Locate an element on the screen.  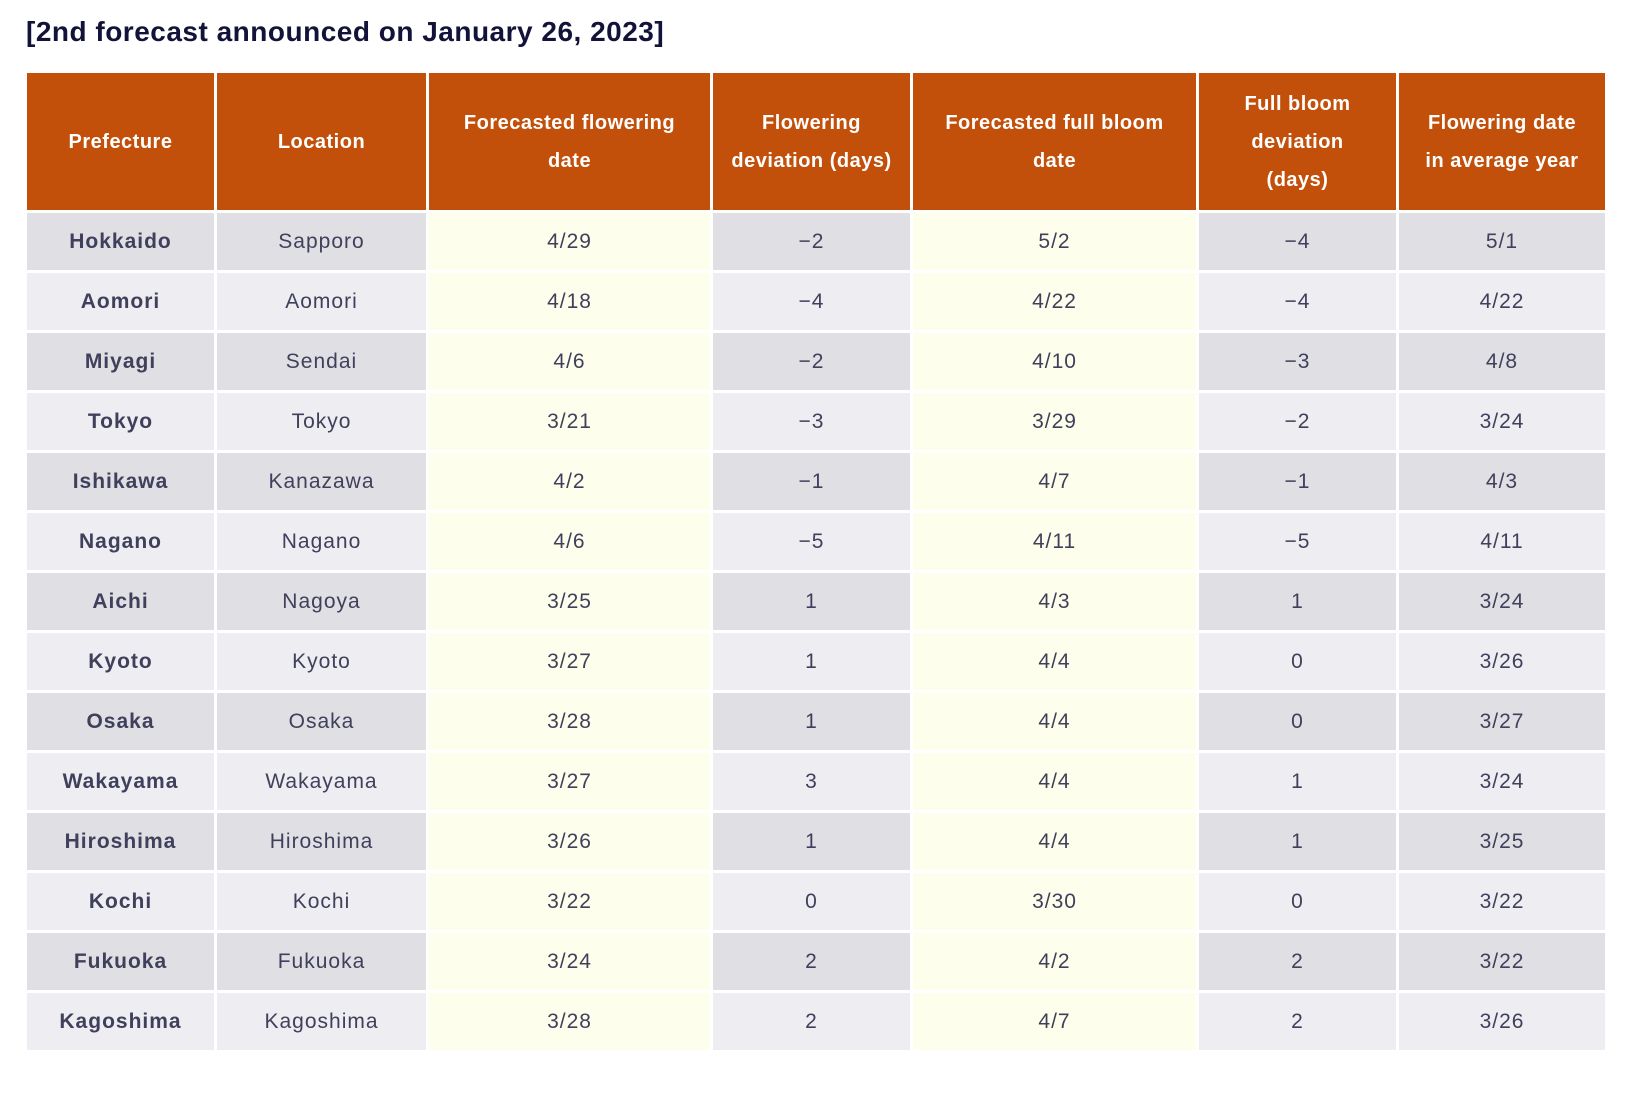
average-year-flowering-date-cell: 4/22 is located at coordinates (1502, 301).